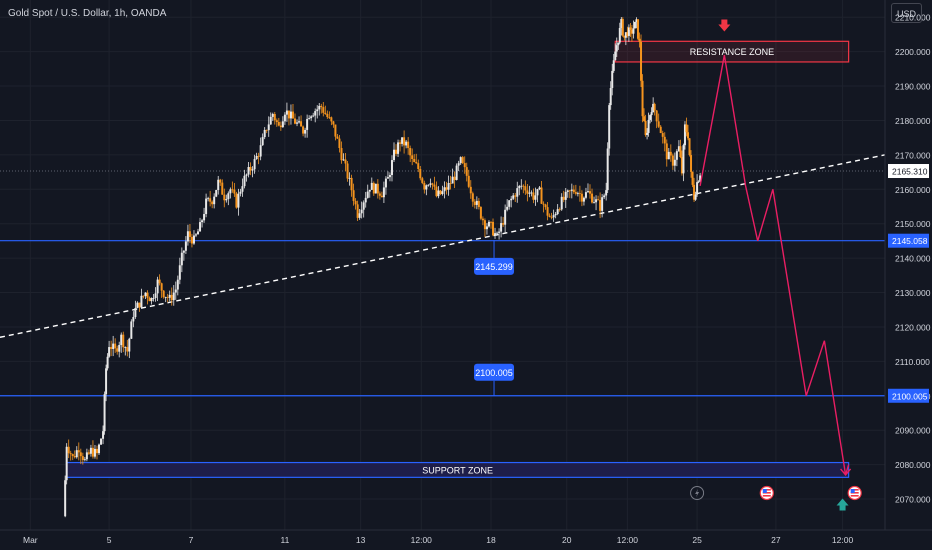 This screenshot has height=550, width=932. I want to click on time-tick-label: 20, so click(567, 540).